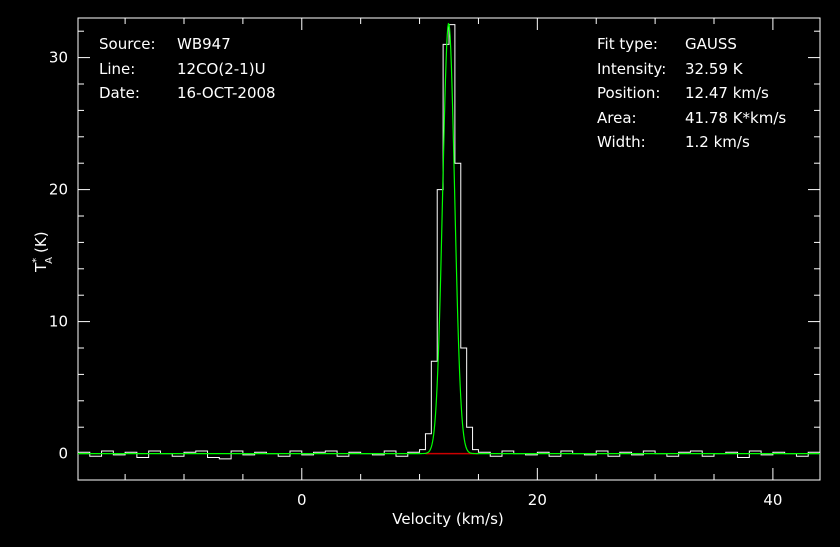 Image resolution: width=840 pixels, height=547 pixels. Describe the element at coordinates (58, 322) in the screenshot. I see `y-tick-label: 10` at that location.